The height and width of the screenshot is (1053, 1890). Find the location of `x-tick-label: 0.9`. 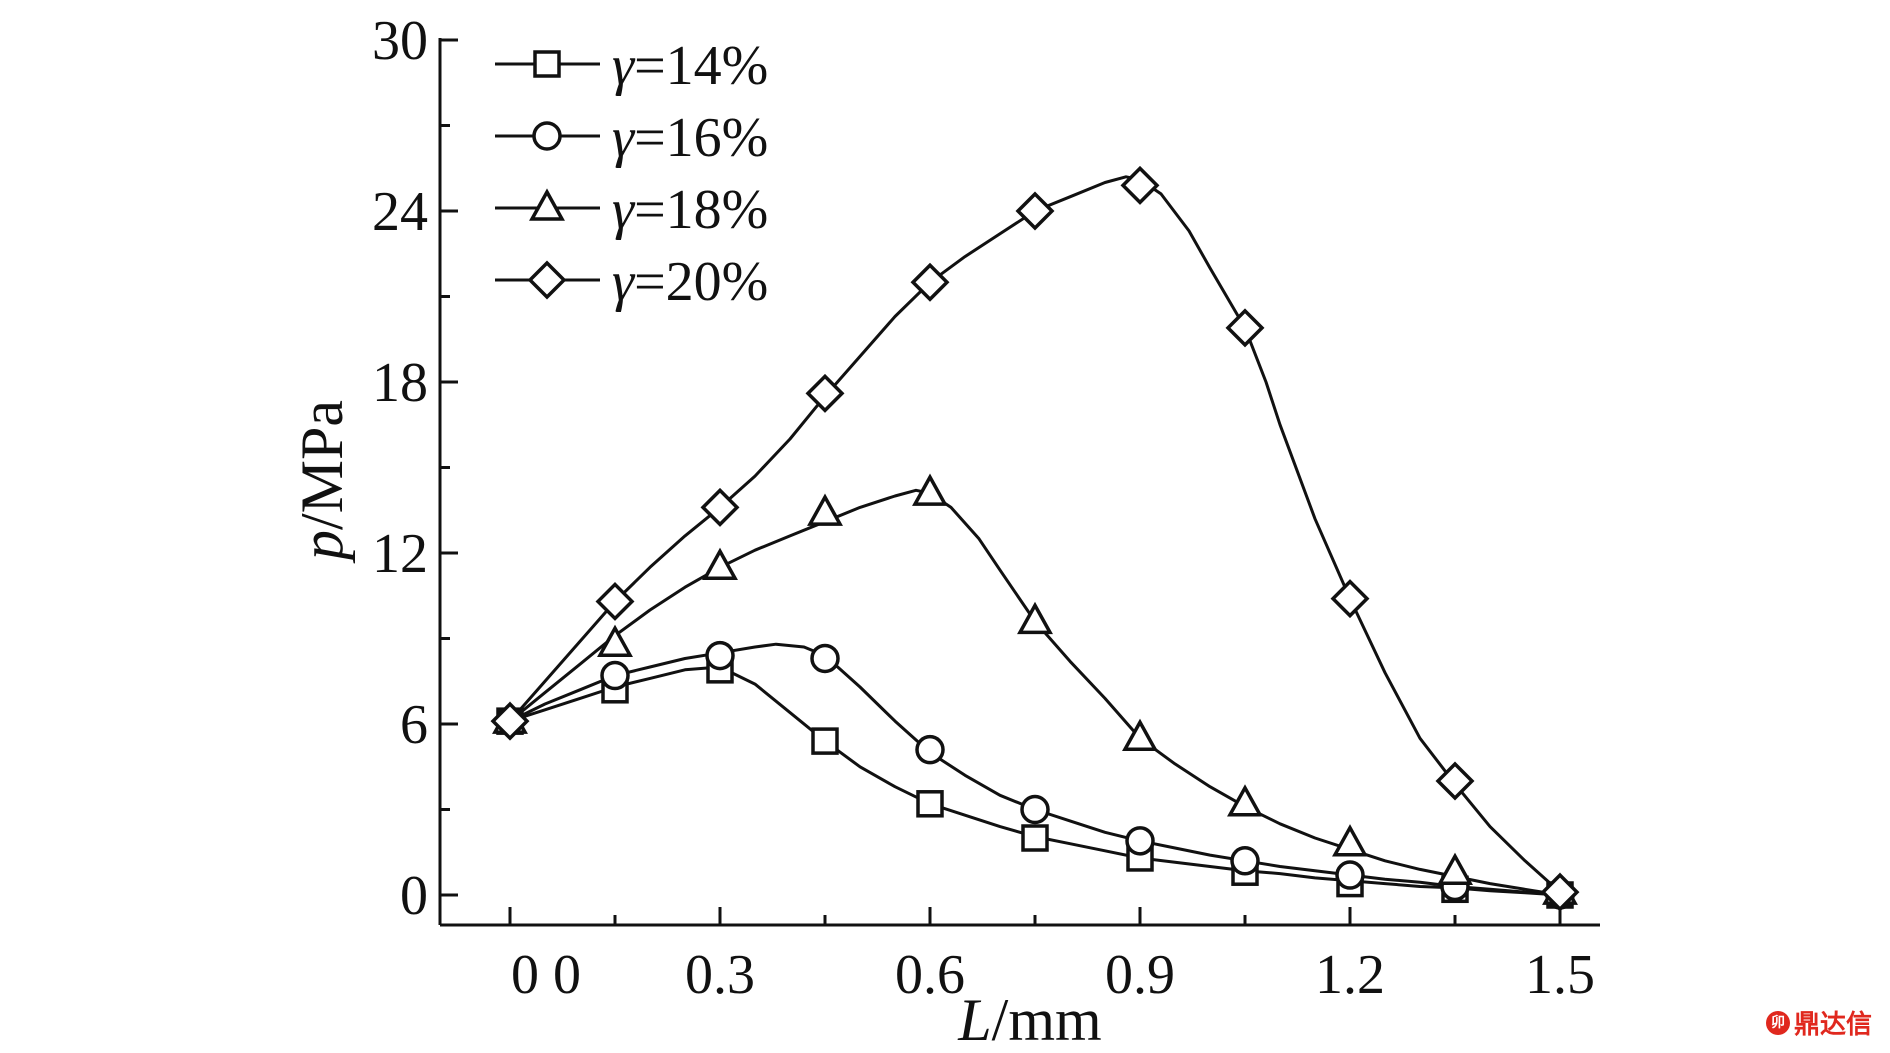

x-tick-label: 0.9 is located at coordinates (1140, 975).